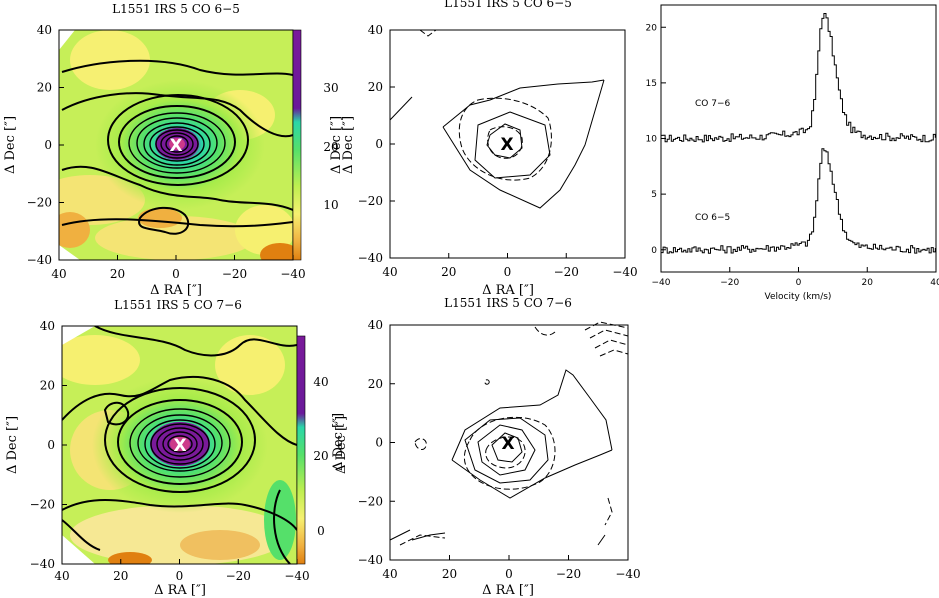  What do you see at coordinates (320, 382) in the screenshot?
I see `colorbar-tick: 40` at bounding box center [320, 382].